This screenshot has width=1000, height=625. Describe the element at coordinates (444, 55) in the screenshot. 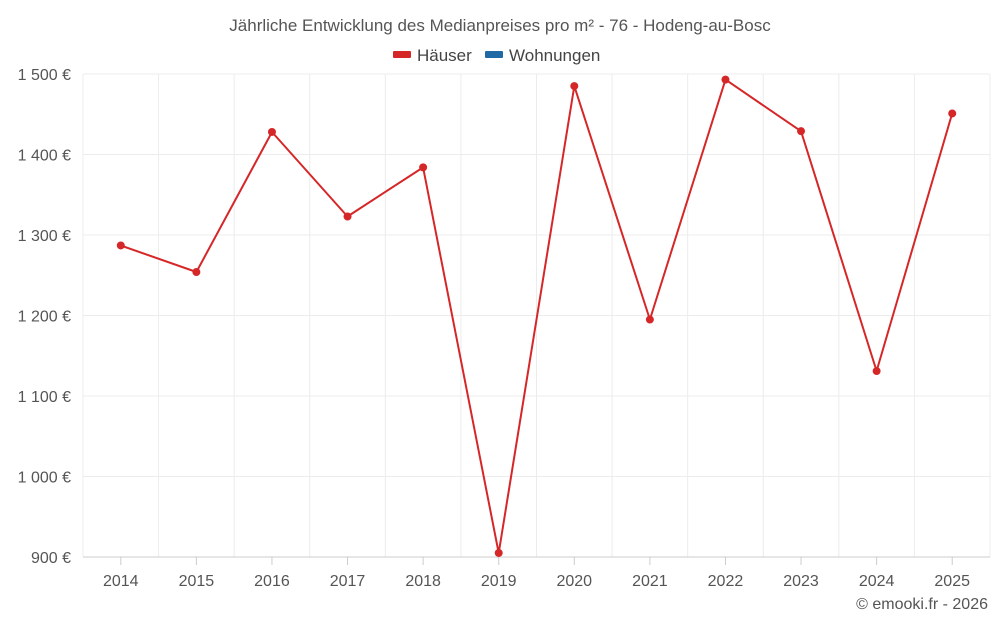

I see `legend-label-haeuser: Häuser` at that location.